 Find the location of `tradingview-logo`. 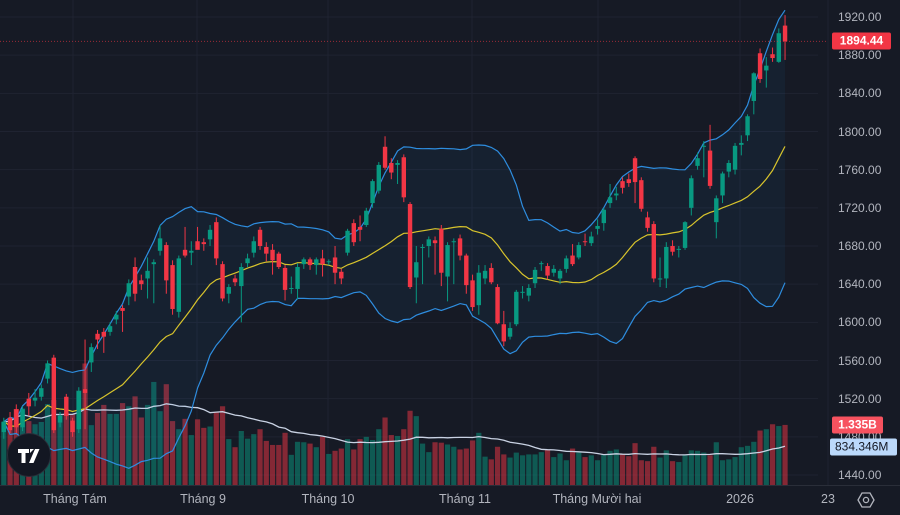

tradingview-logo is located at coordinates (29, 455).